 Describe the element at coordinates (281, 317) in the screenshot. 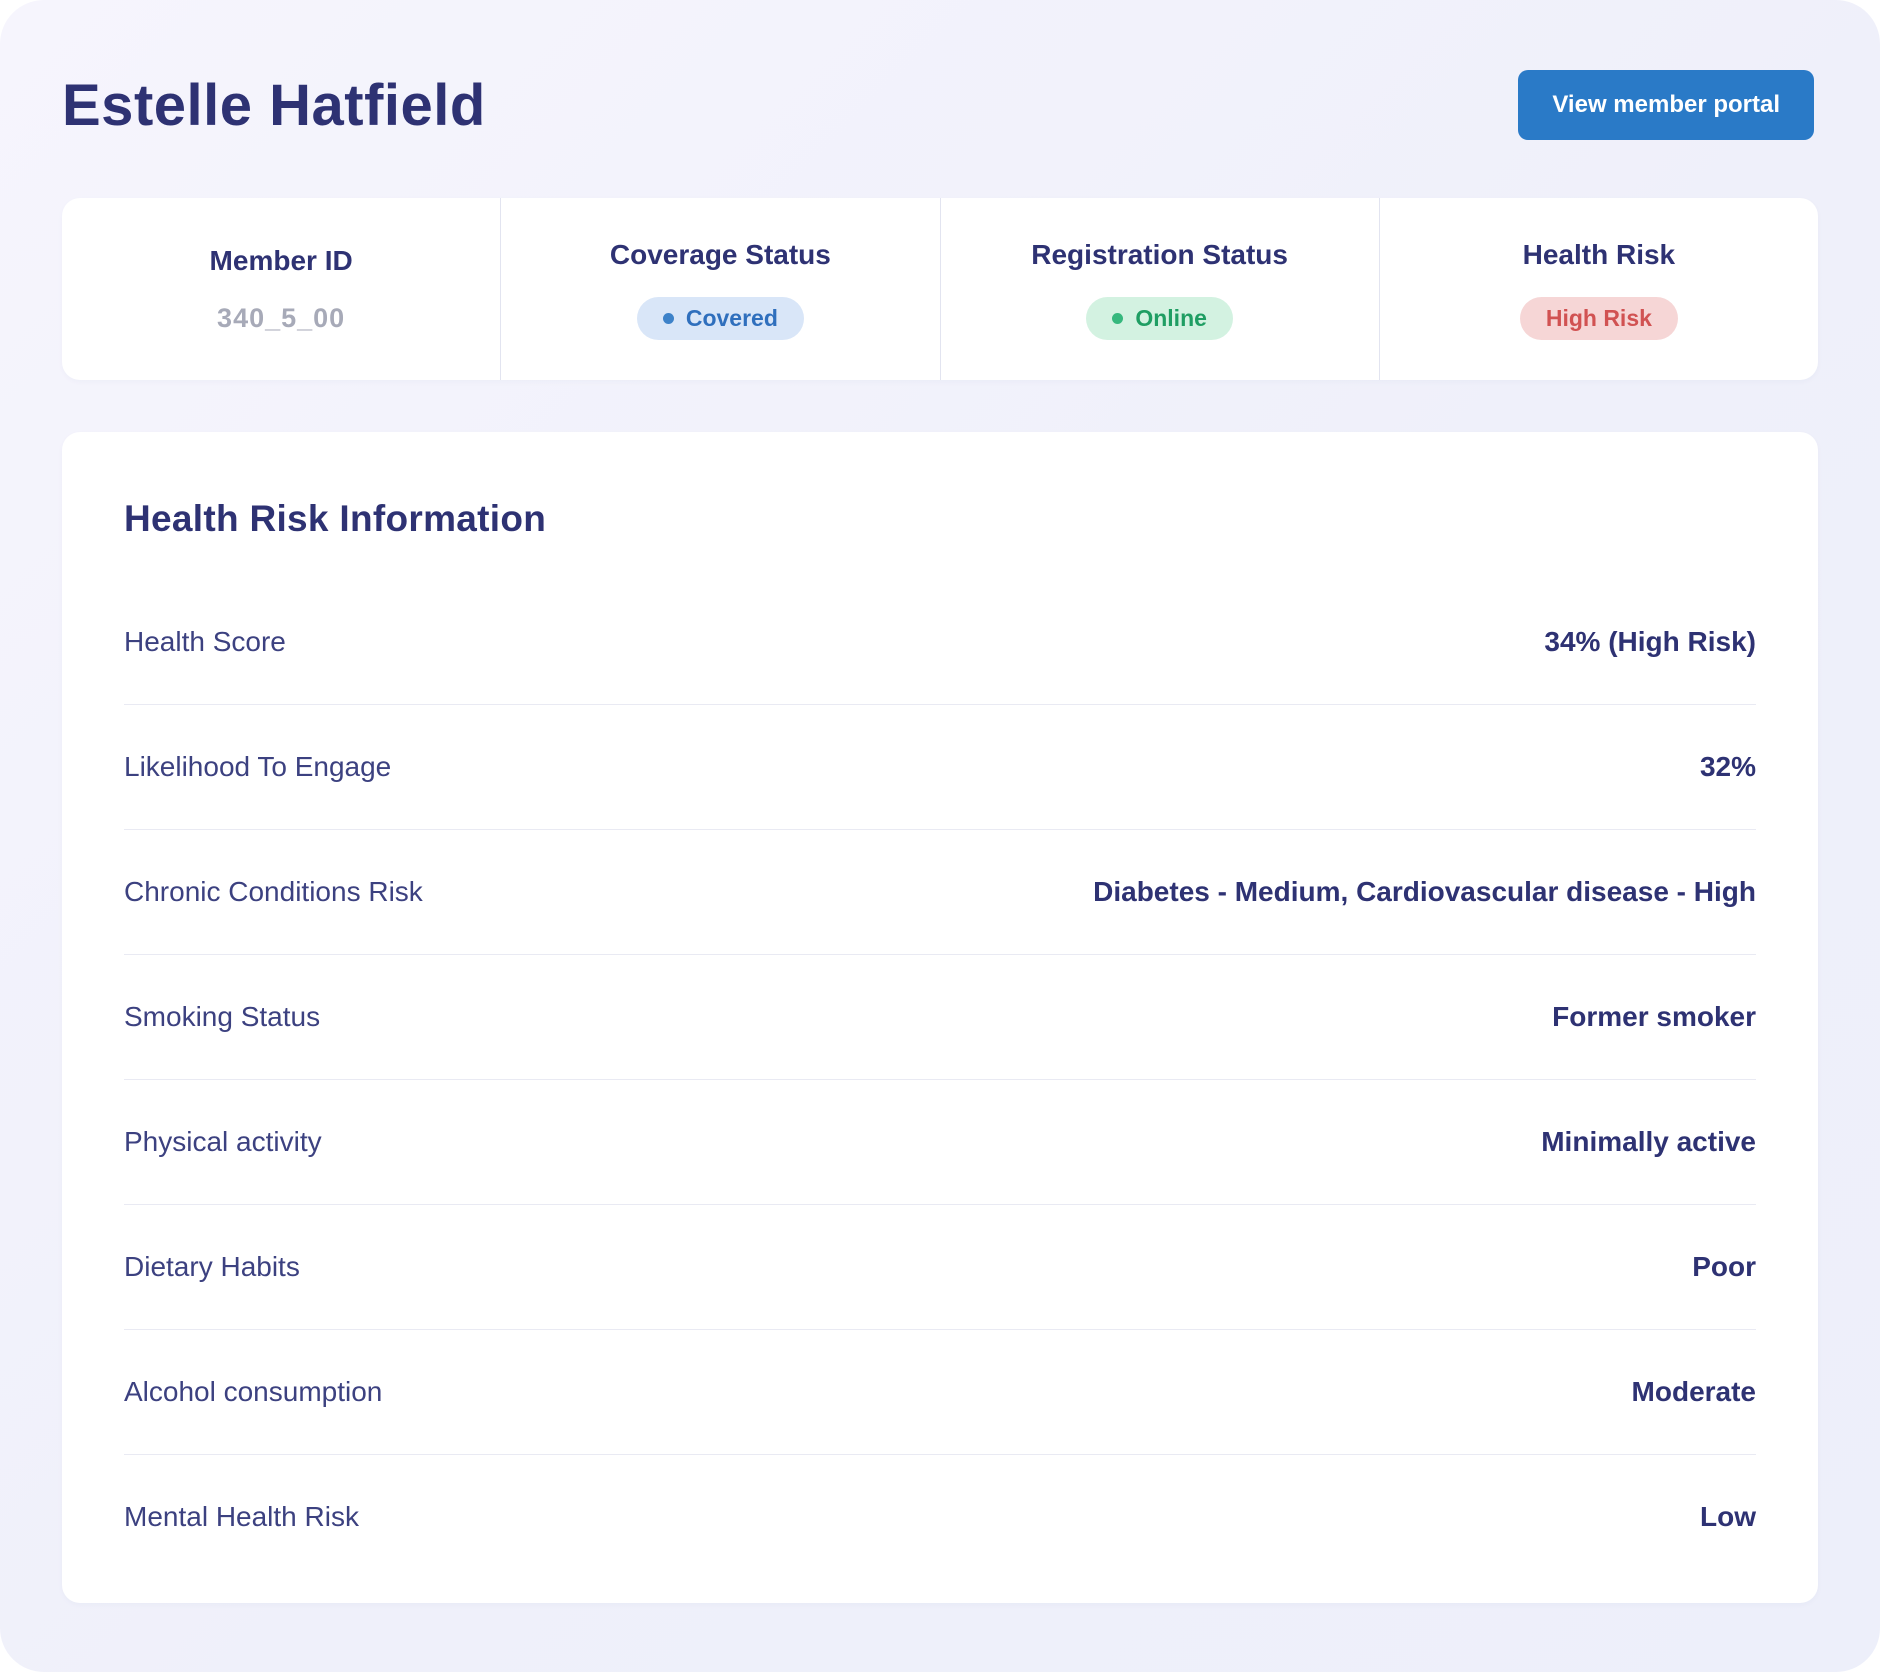

I see `member-id-value: 340_5_00` at that location.